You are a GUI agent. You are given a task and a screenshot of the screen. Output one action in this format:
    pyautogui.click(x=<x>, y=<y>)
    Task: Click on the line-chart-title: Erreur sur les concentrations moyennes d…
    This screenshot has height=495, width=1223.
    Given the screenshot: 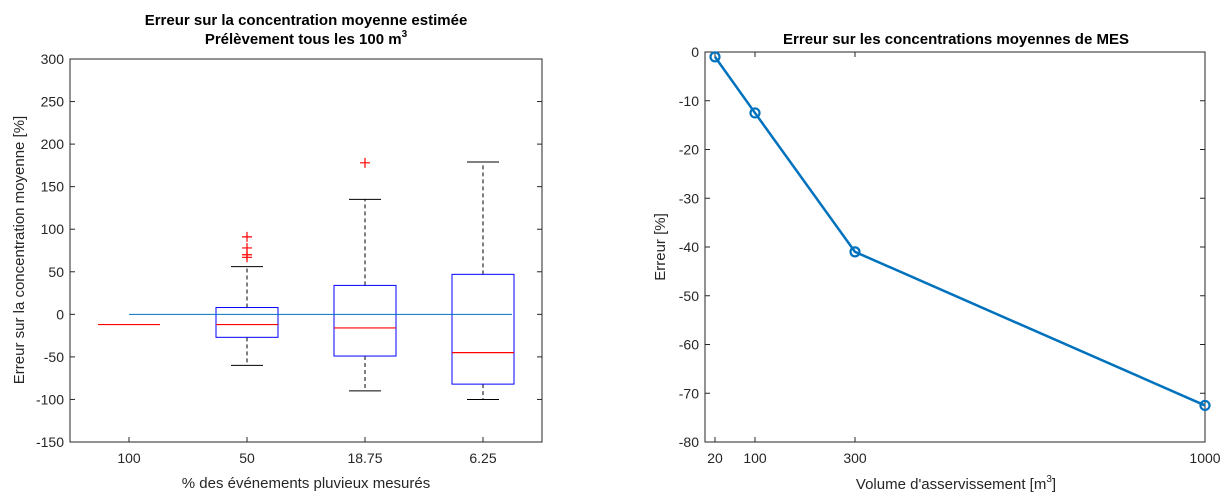 What is the action you would take?
    pyautogui.click(x=956, y=39)
    